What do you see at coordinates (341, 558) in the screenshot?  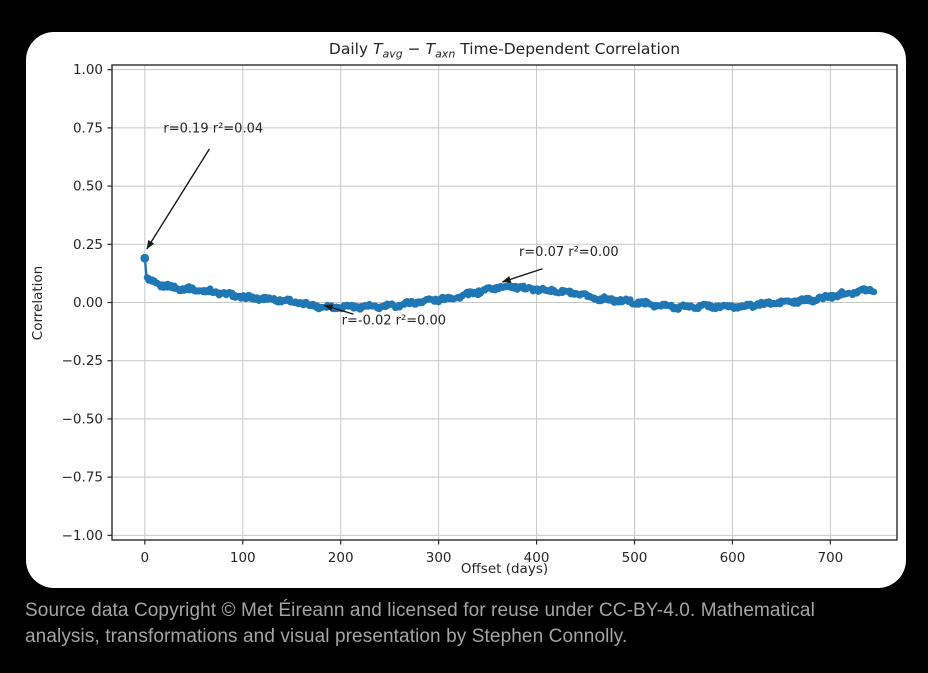 I see `svg-text: 200` at bounding box center [341, 558].